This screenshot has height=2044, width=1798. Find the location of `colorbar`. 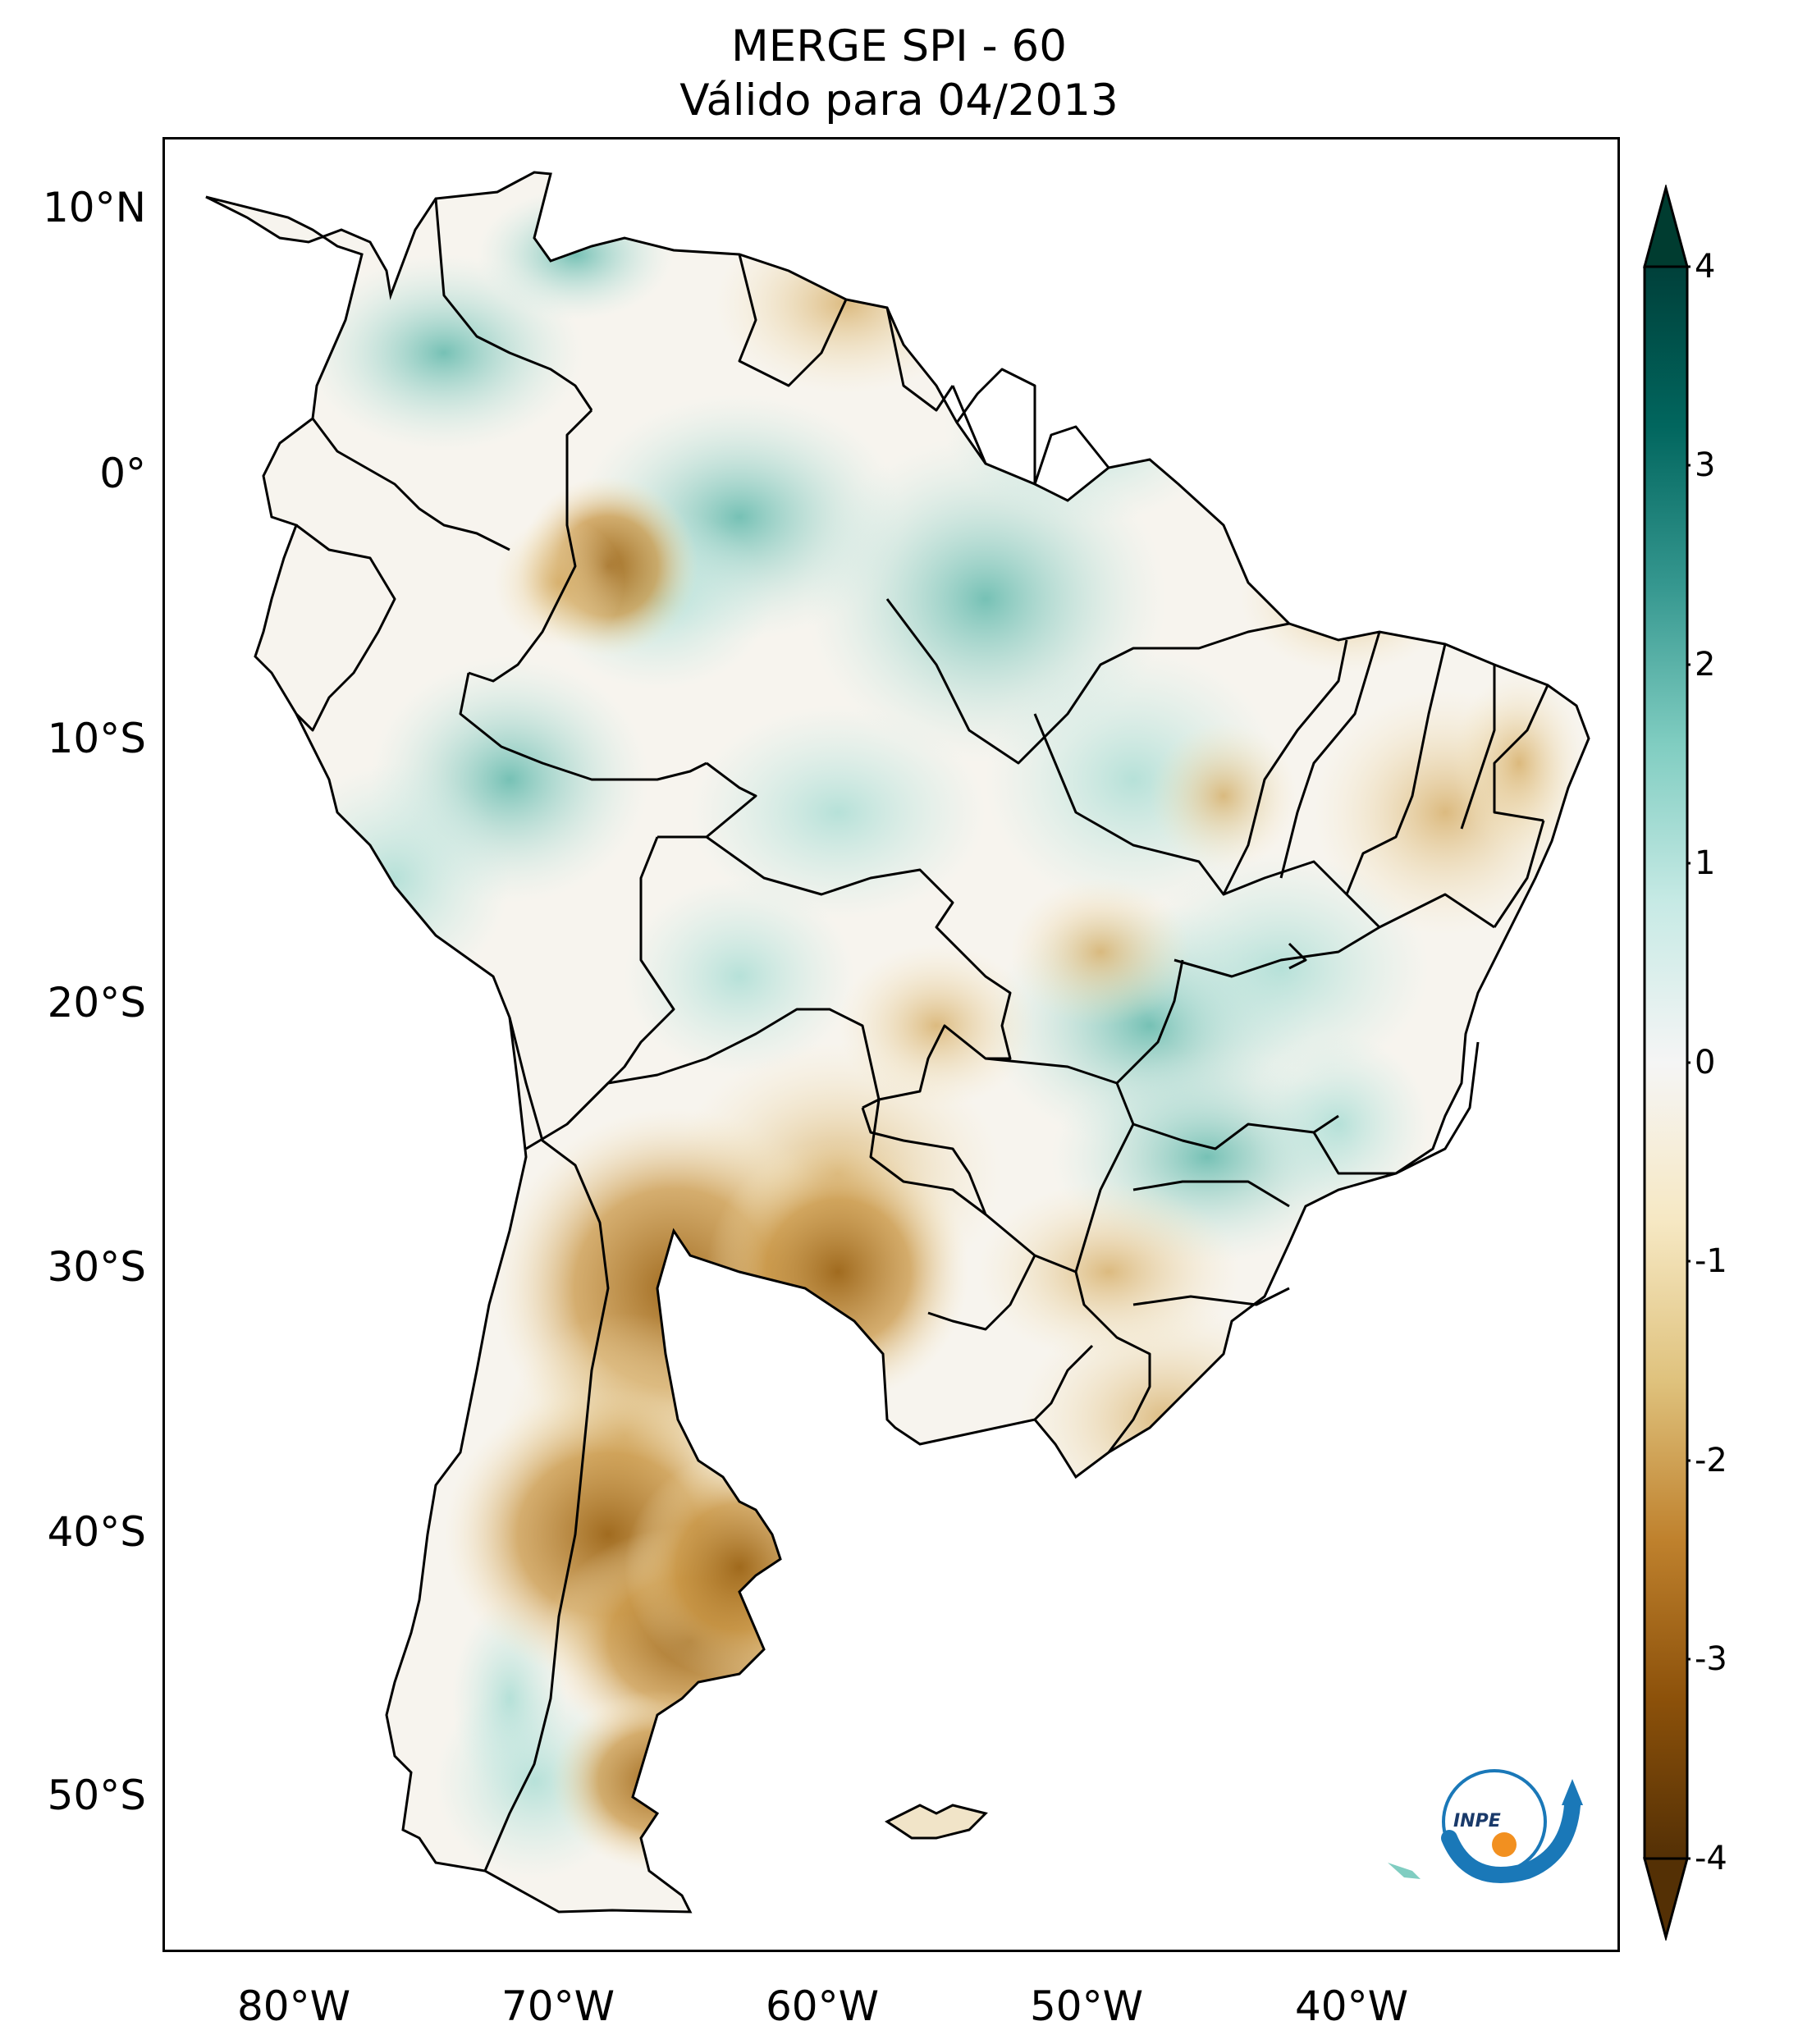

colorbar is located at coordinates (1666, 1063).